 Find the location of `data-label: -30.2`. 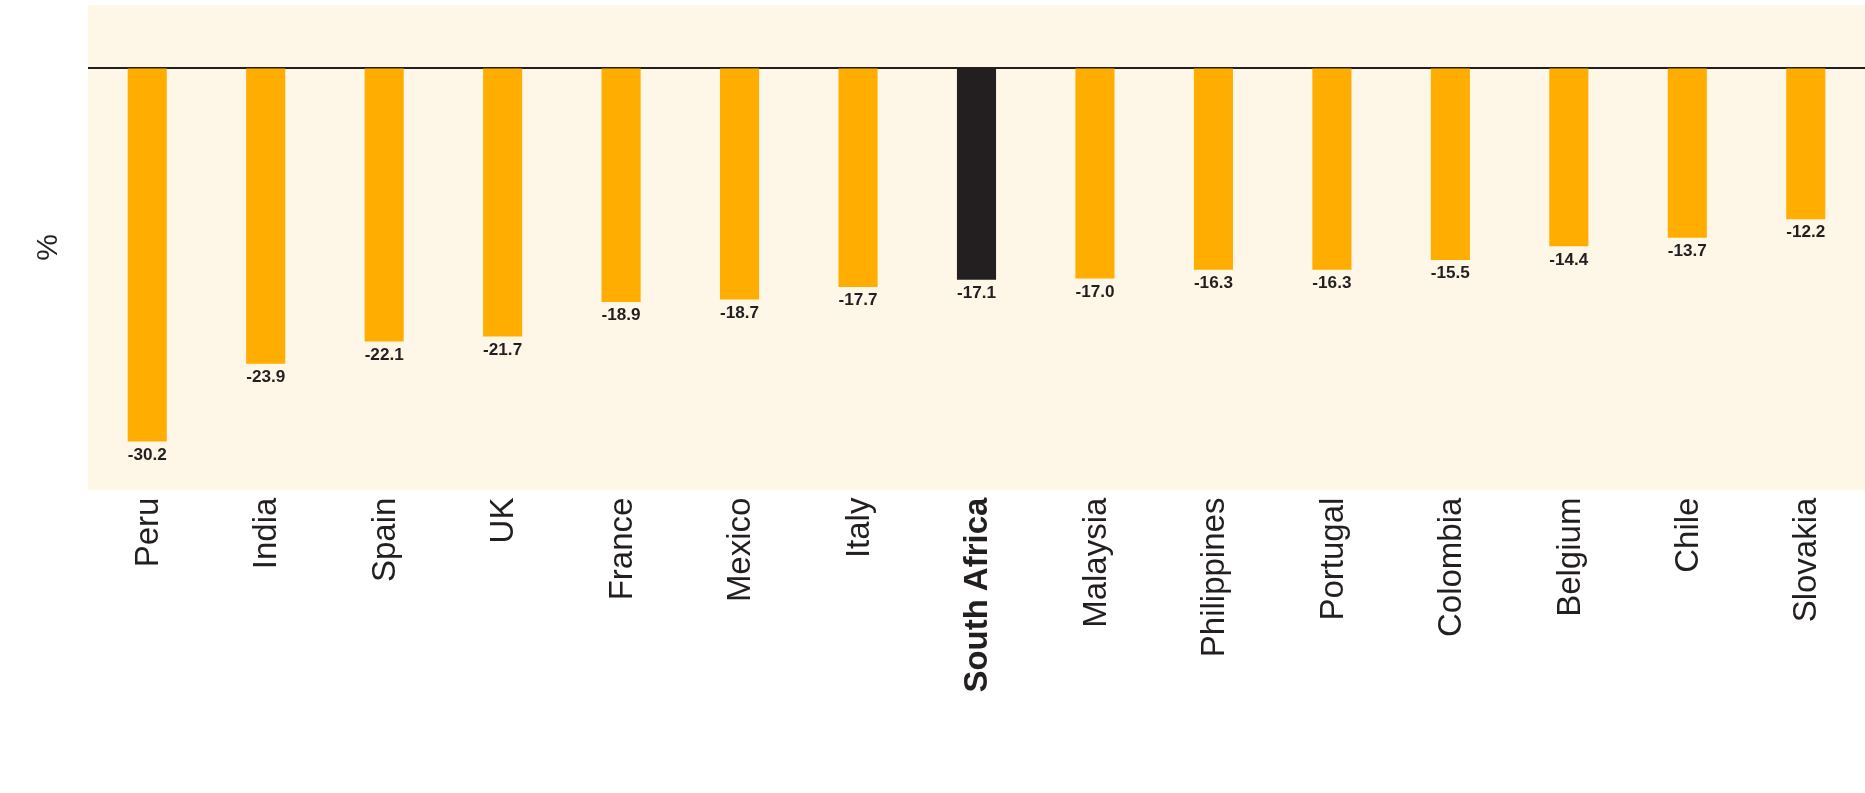

data-label: -30.2 is located at coordinates (147, 453).